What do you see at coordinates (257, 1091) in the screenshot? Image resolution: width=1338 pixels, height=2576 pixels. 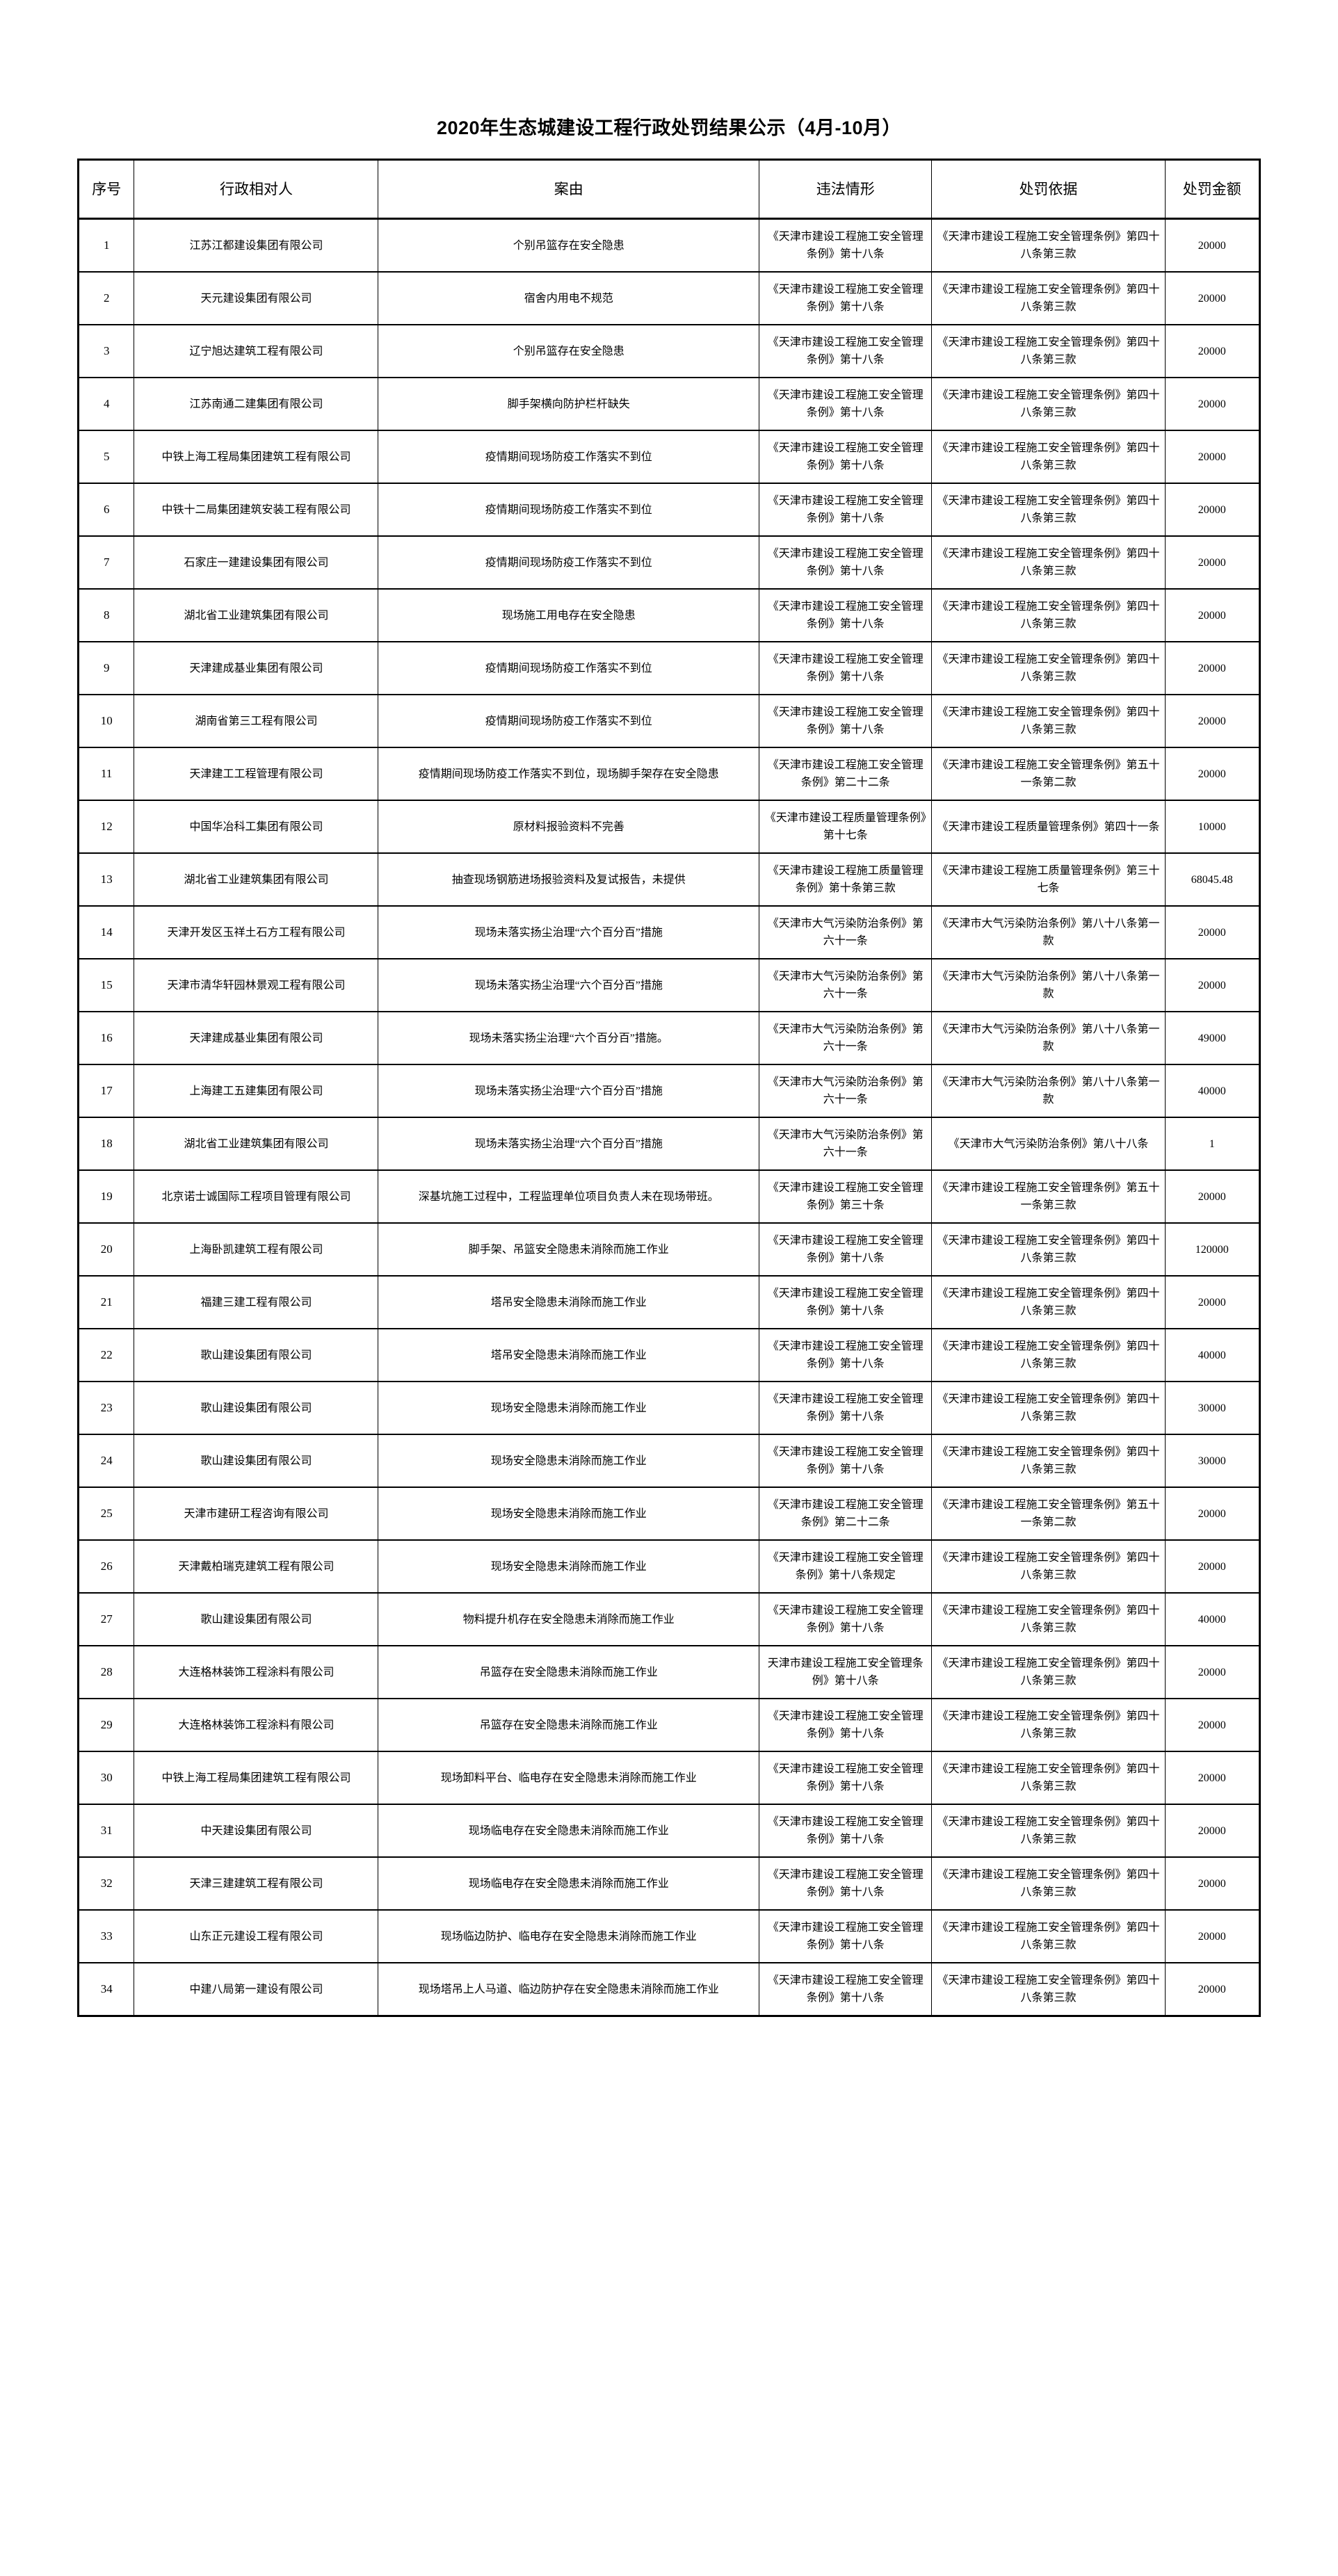 I see `cell-party: 上海建工五建集团有限公司` at bounding box center [257, 1091].